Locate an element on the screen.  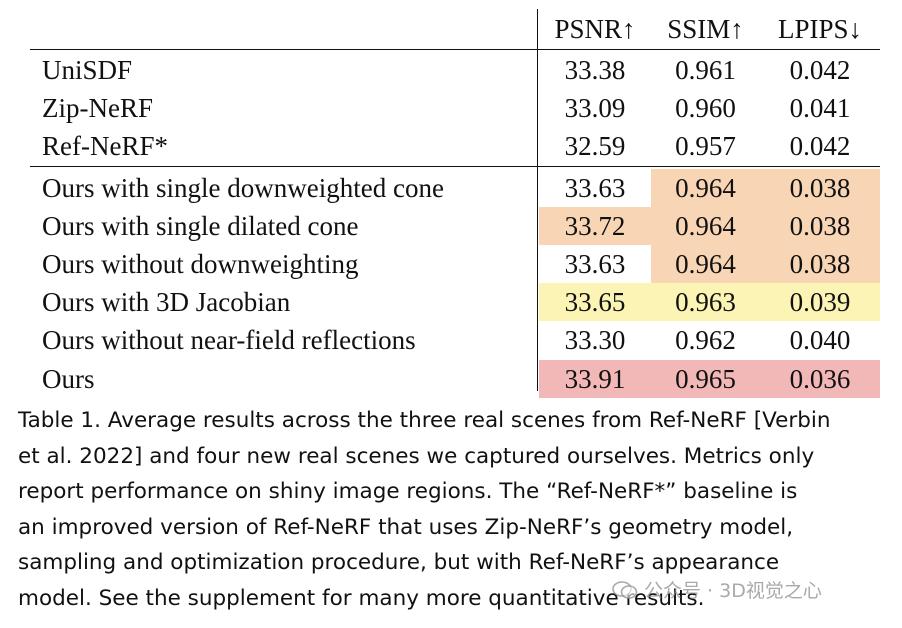
cell-psnr: 33.65 is located at coordinates (595, 302).